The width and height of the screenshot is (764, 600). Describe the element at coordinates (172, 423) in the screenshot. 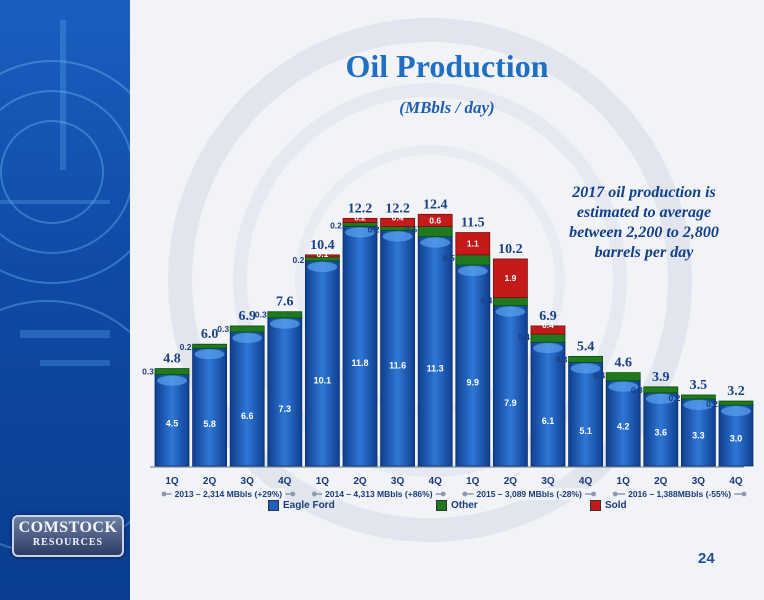

I see `bar-eagle-ford-label: 4.5` at that location.